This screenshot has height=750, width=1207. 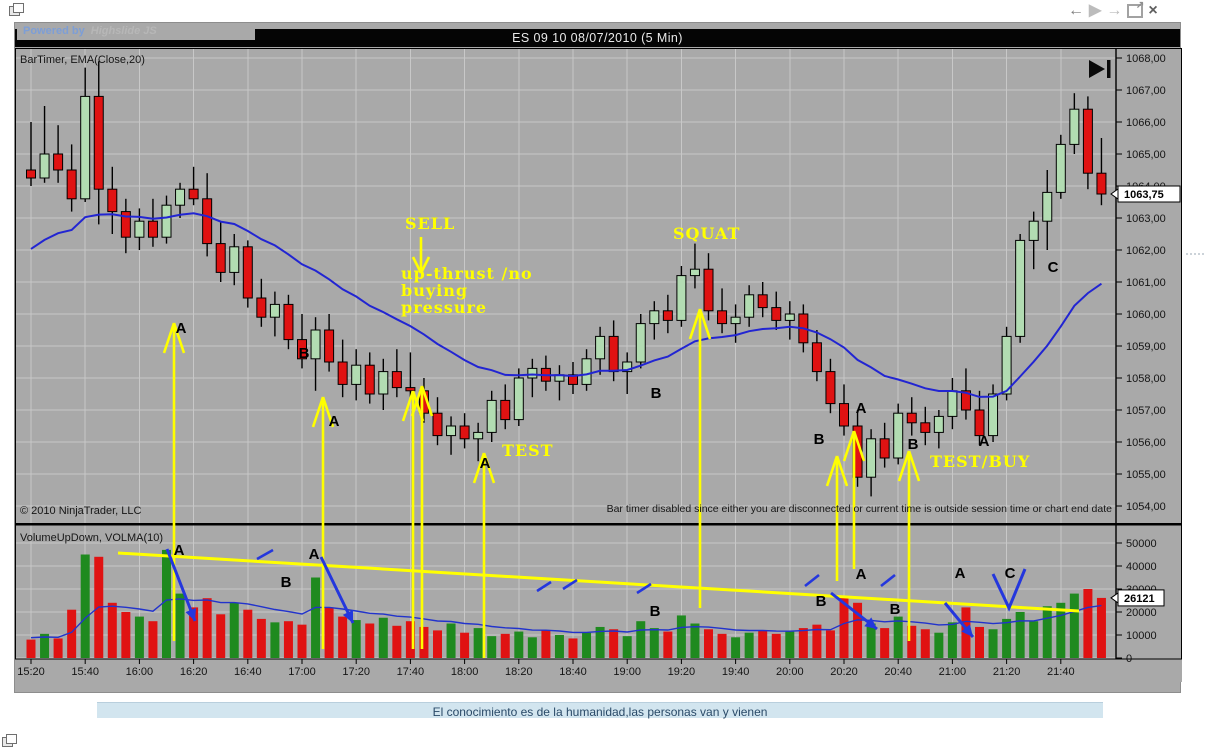 I want to click on forward-arrow-icon: →, so click(x=1114, y=10).